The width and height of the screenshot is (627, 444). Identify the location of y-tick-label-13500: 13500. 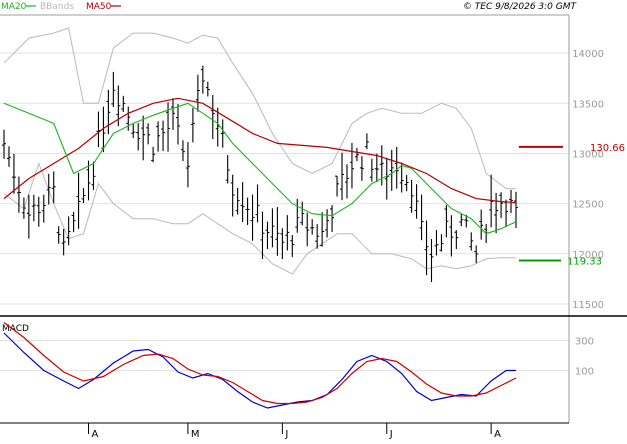
(588, 104).